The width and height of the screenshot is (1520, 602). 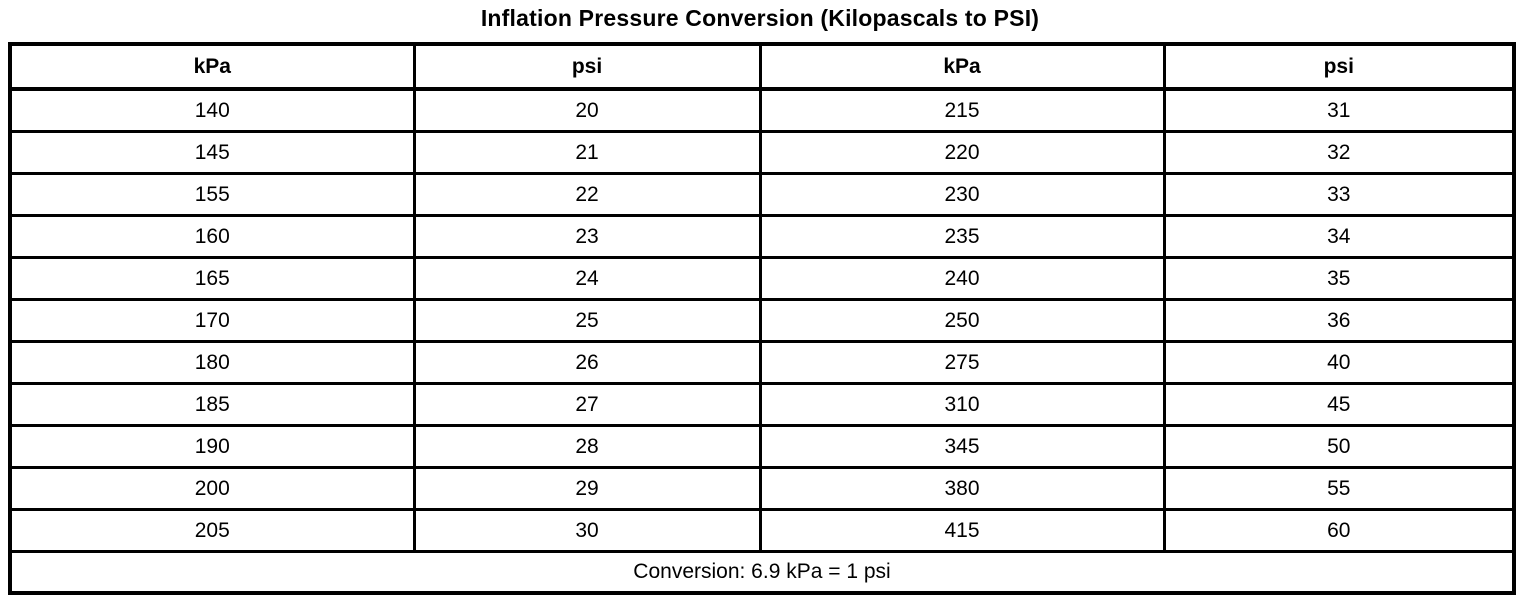 What do you see at coordinates (587, 446) in the screenshot?
I see `cell-psi-left: 28` at bounding box center [587, 446].